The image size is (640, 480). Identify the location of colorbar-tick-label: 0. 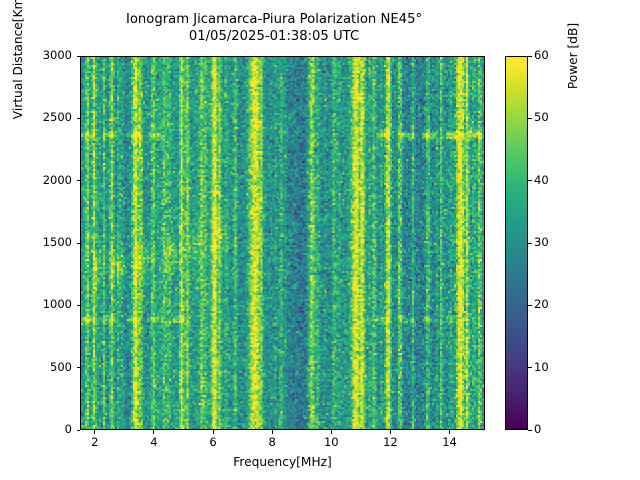
(538, 429).